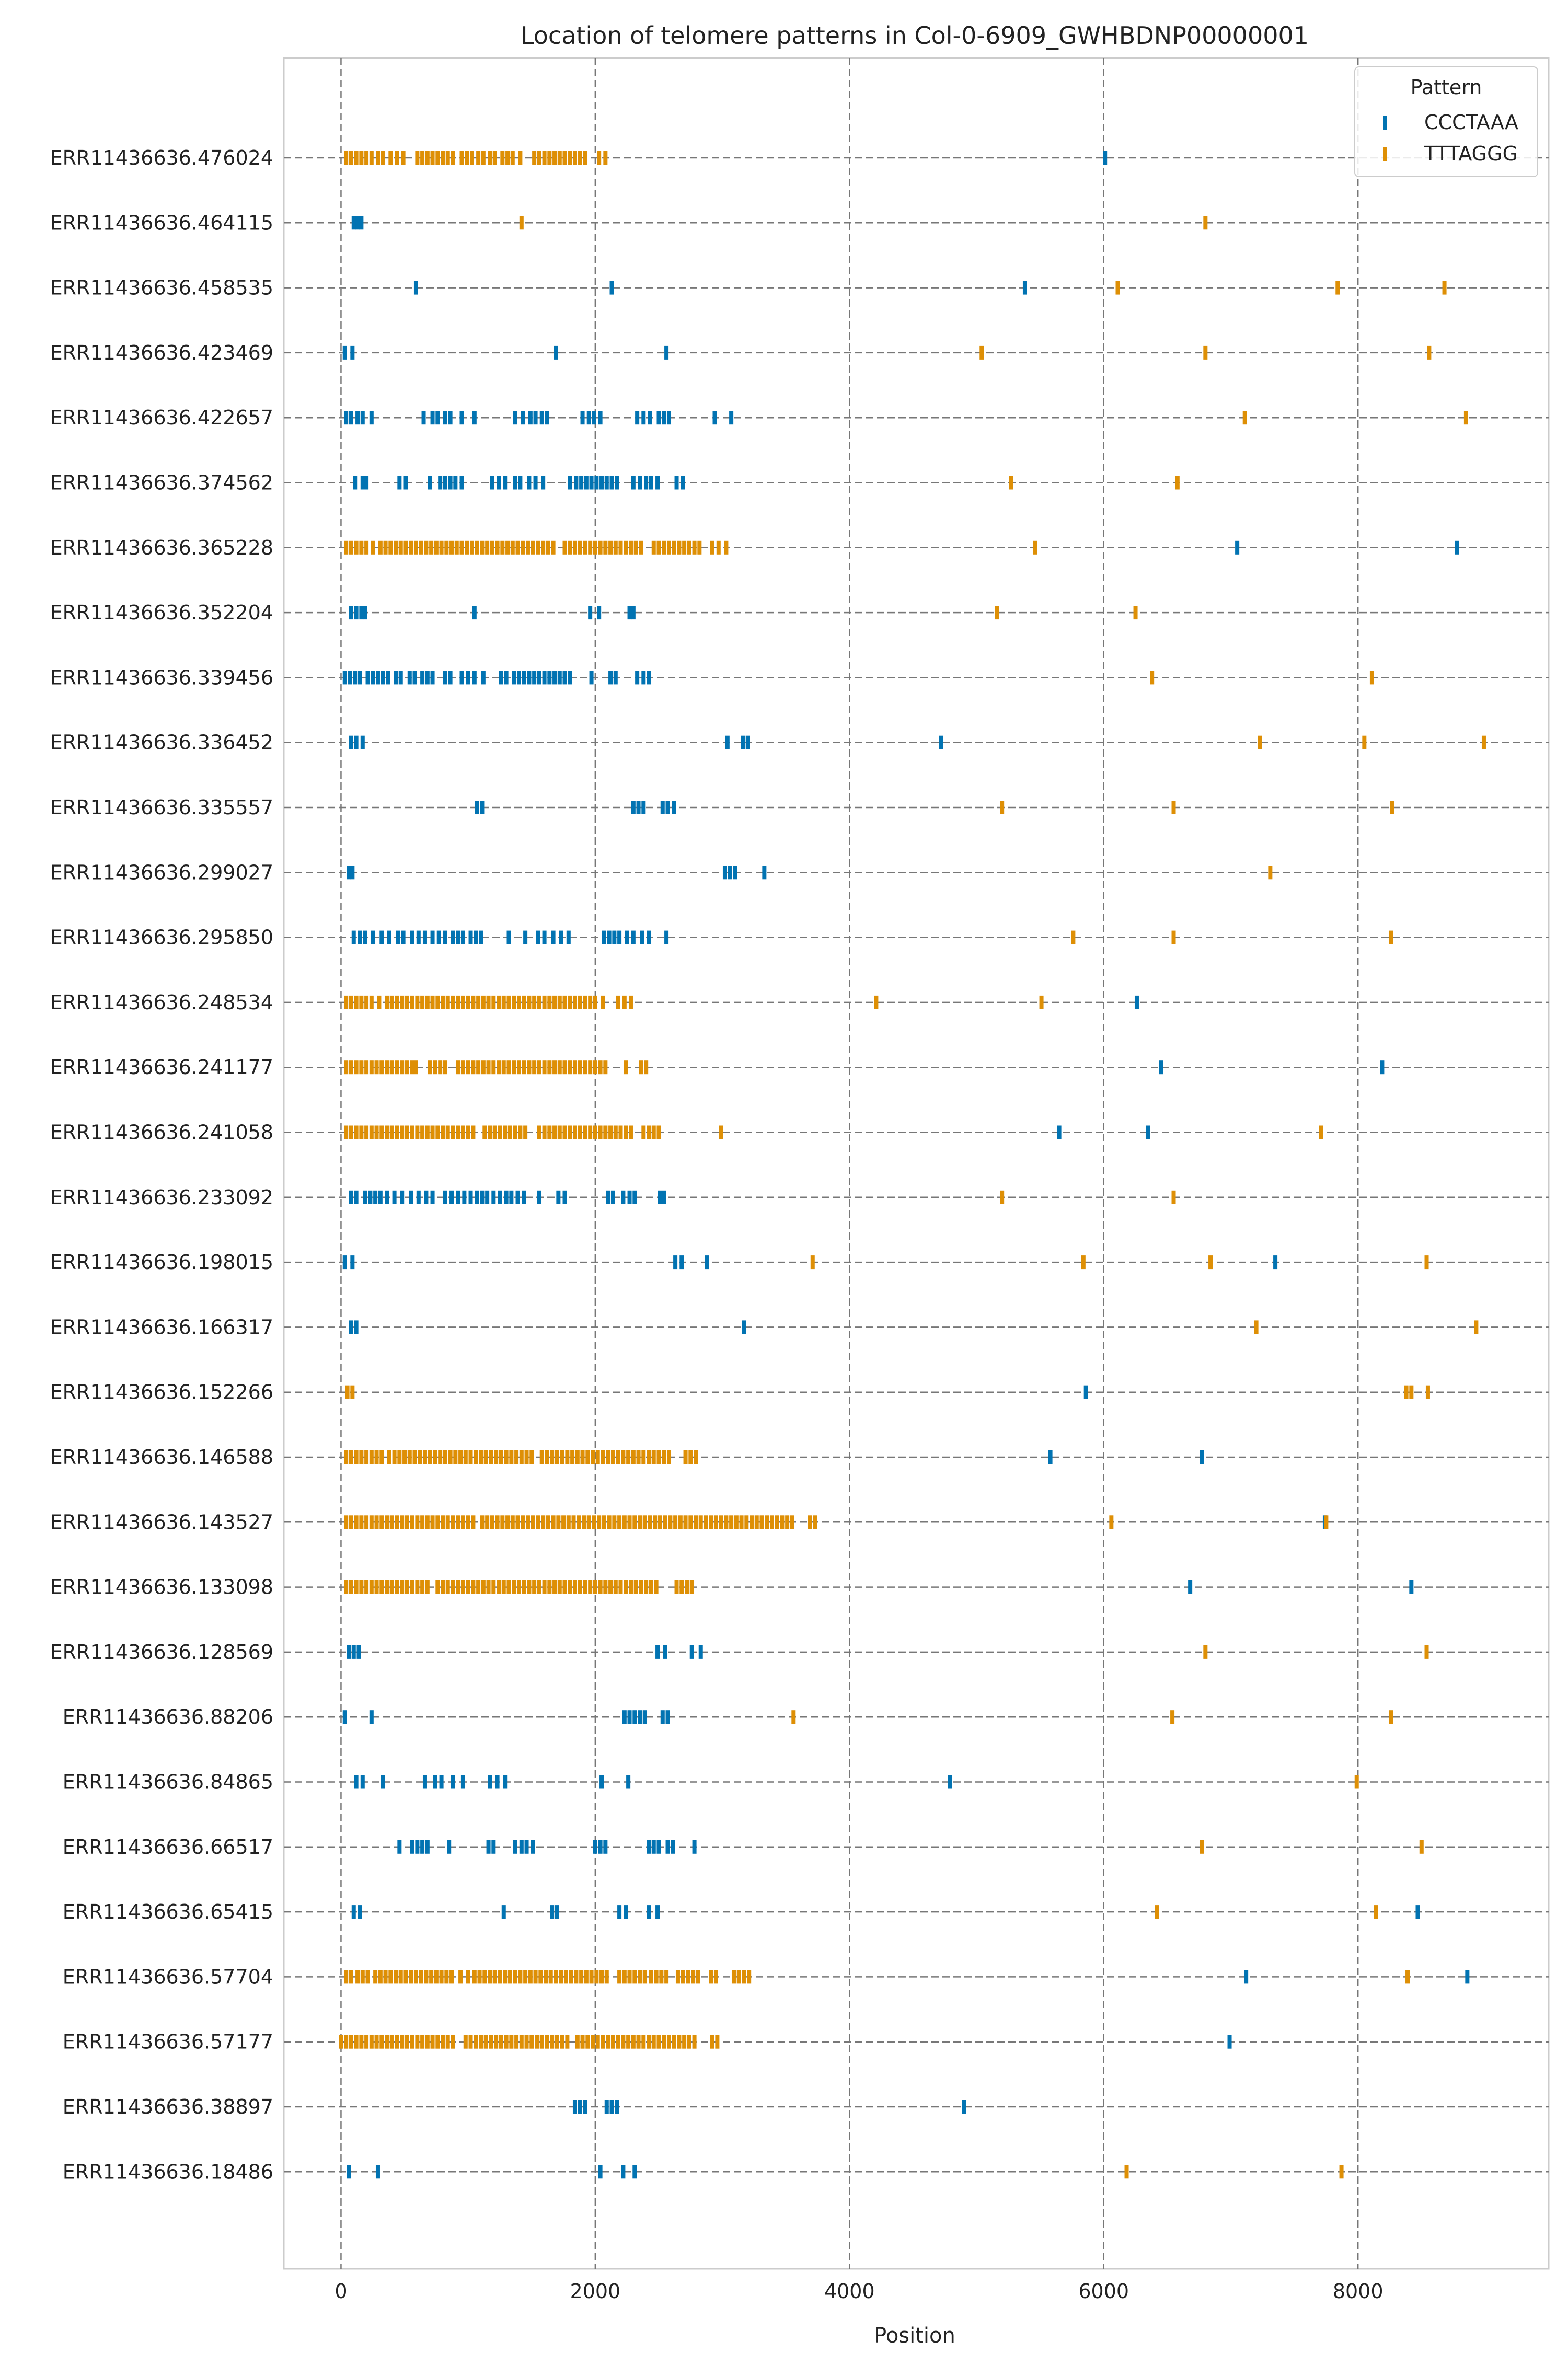 The height and width of the screenshot is (2354, 1568). I want to click on legend-label-ccctaaa: CCCTAAA, so click(1471, 122).